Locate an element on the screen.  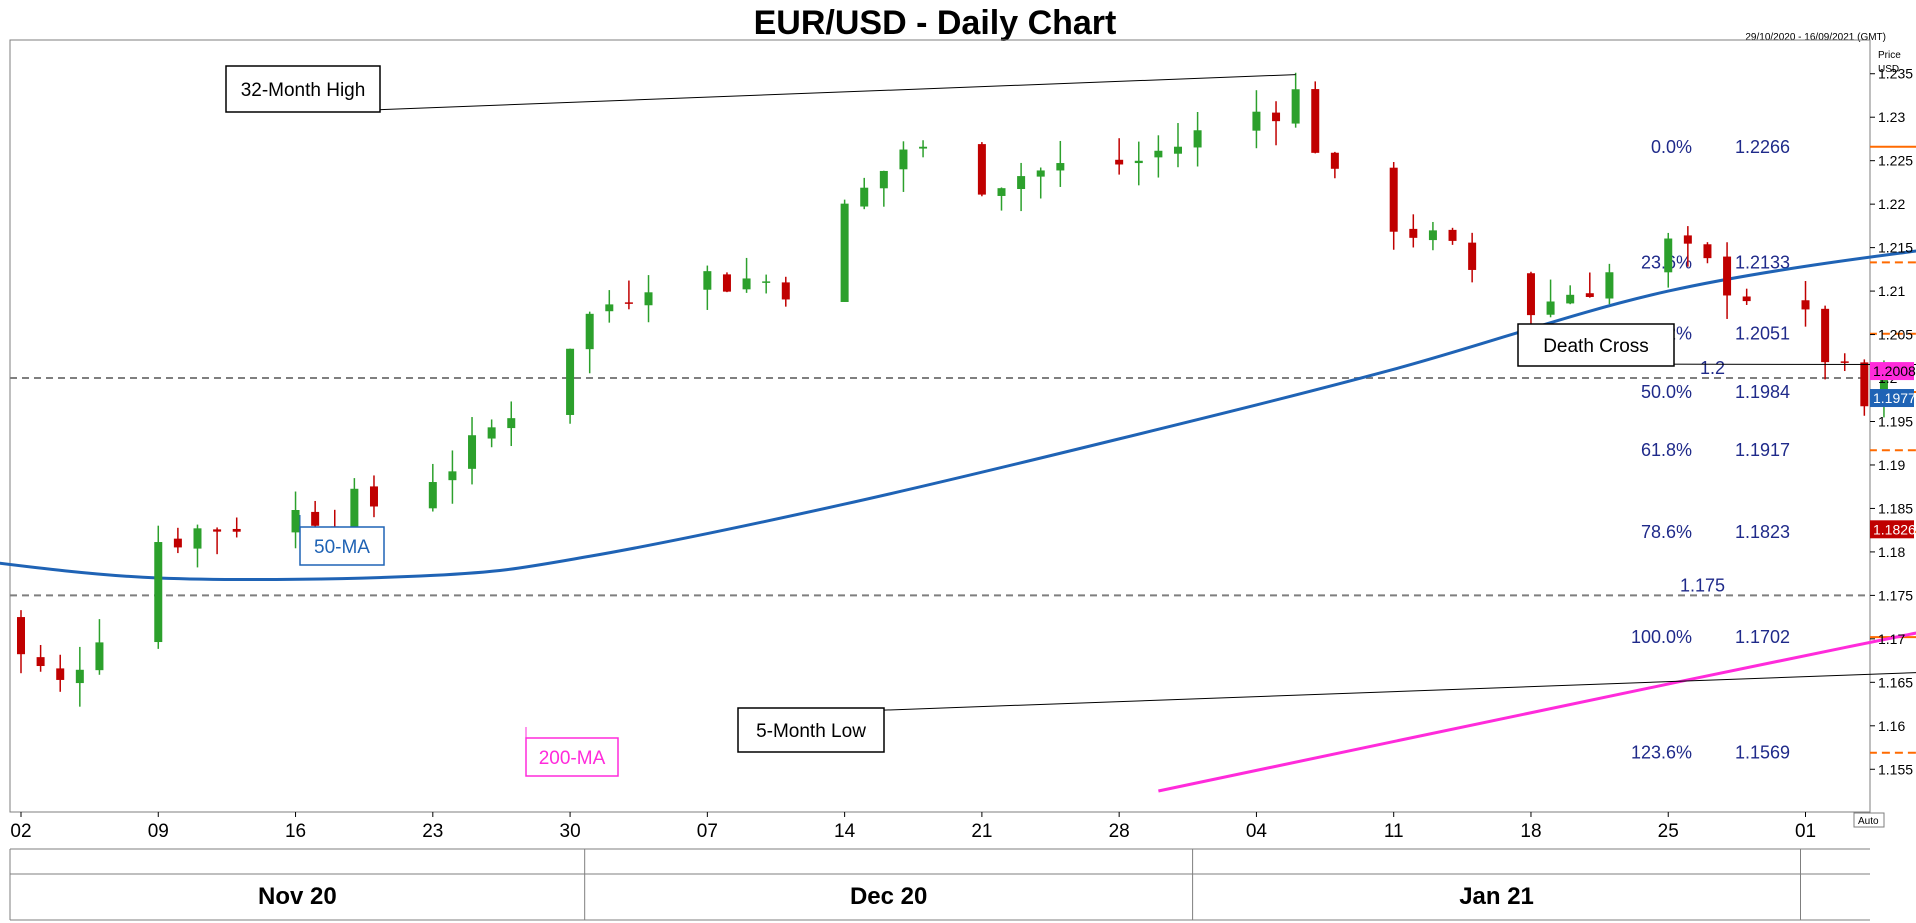
x-tick-label: 02 is located at coordinates (20, 831).